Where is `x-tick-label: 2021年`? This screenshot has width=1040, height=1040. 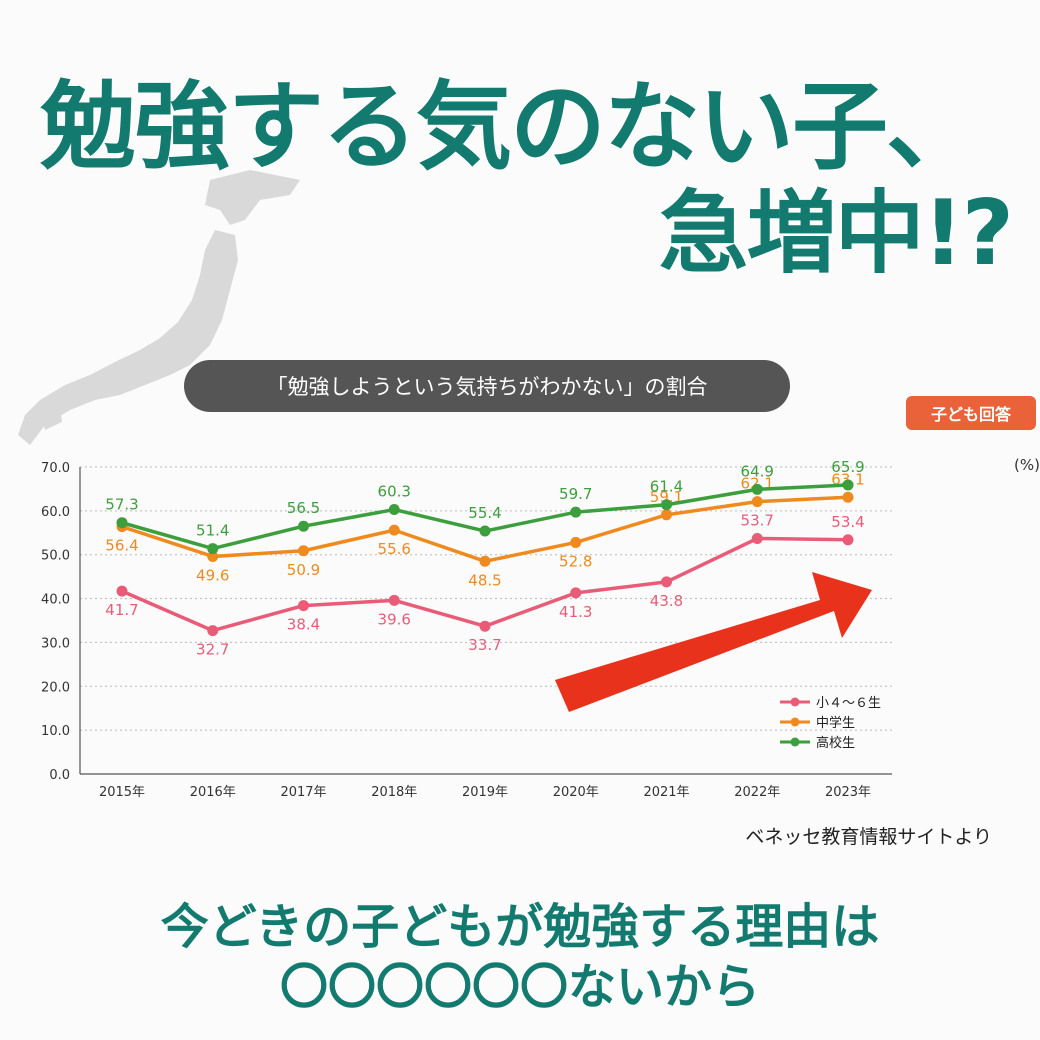 x-tick-label: 2021年 is located at coordinates (666, 792).